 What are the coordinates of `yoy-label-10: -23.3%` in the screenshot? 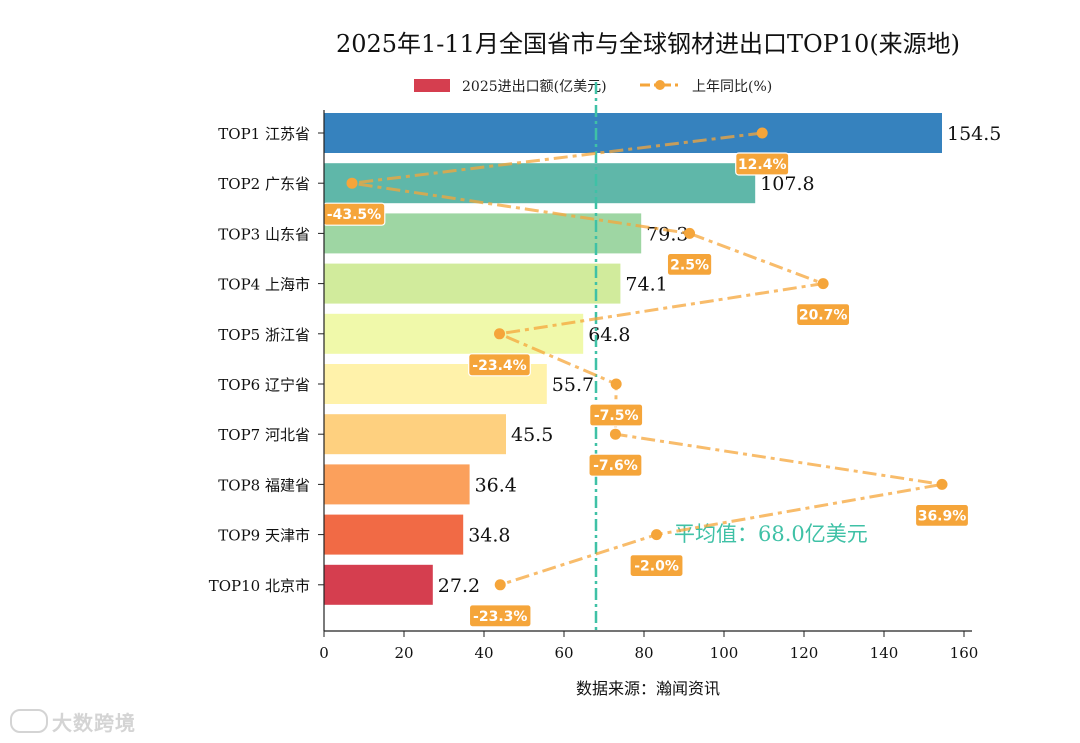 It's located at (500, 617).